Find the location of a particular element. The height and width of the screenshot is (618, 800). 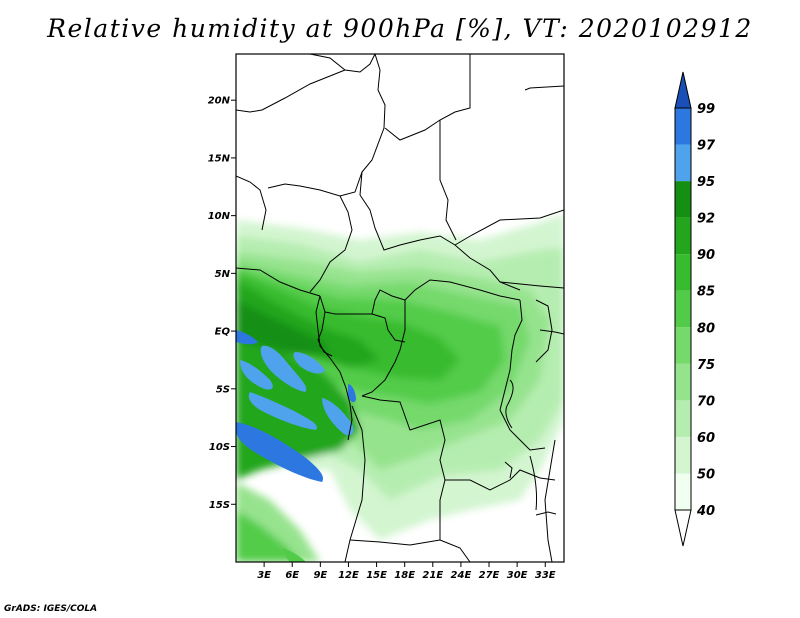

colorbar-frame is located at coordinates (683, 309).